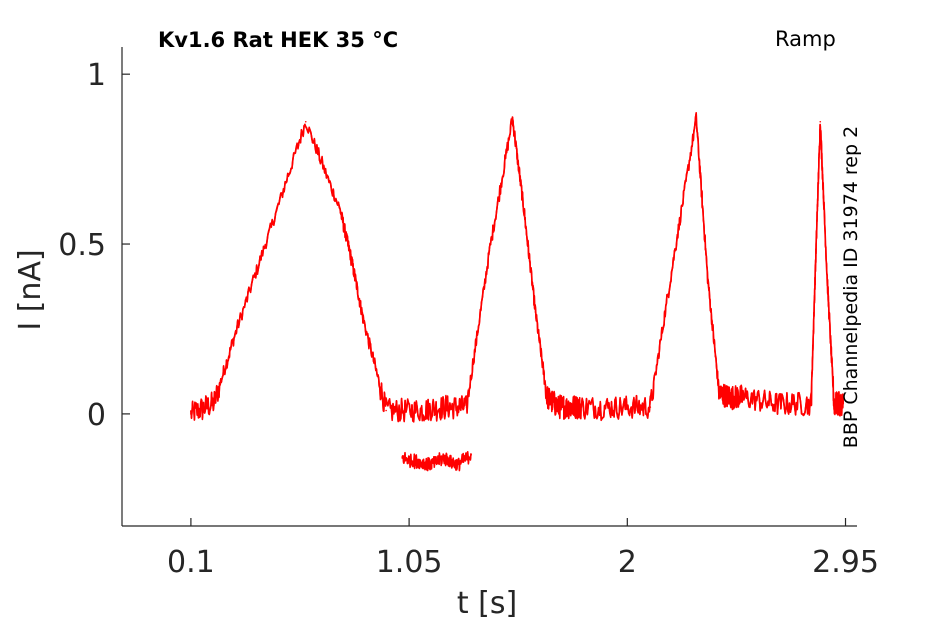 The height and width of the screenshot is (624, 945). What do you see at coordinates (191, 562) in the screenshot?
I see `x-tick-label: 0.1` at bounding box center [191, 562].